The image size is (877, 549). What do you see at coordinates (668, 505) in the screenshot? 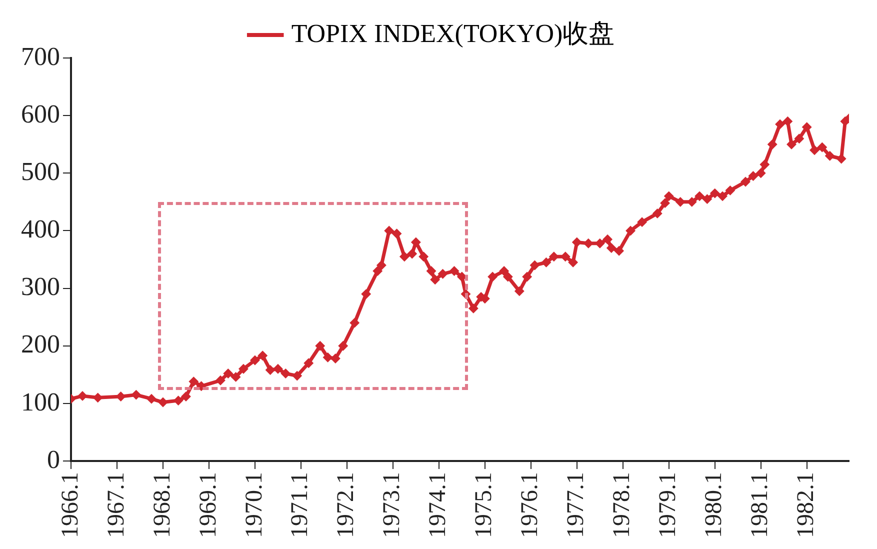
I see `x-tick-label: 1979.1` at bounding box center [668, 505].